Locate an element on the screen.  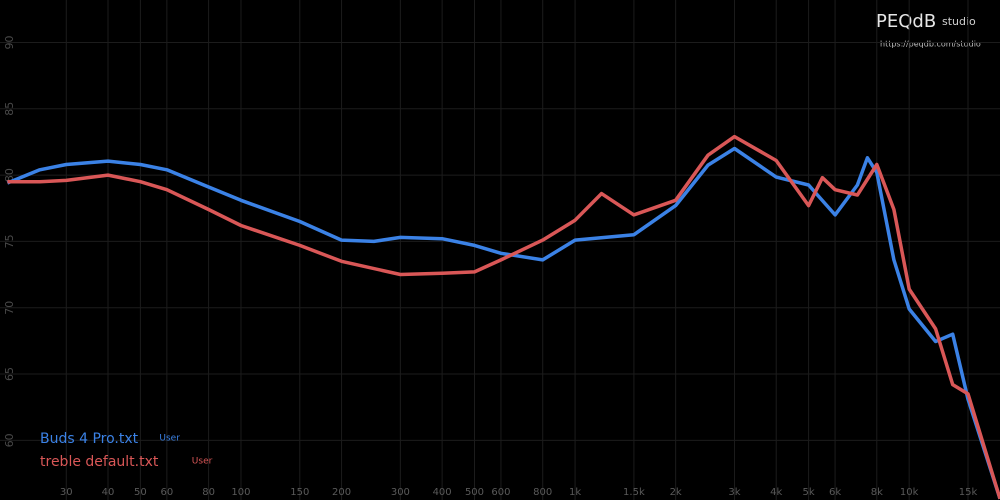
x-tick-label: 600 is located at coordinates (500, 492).